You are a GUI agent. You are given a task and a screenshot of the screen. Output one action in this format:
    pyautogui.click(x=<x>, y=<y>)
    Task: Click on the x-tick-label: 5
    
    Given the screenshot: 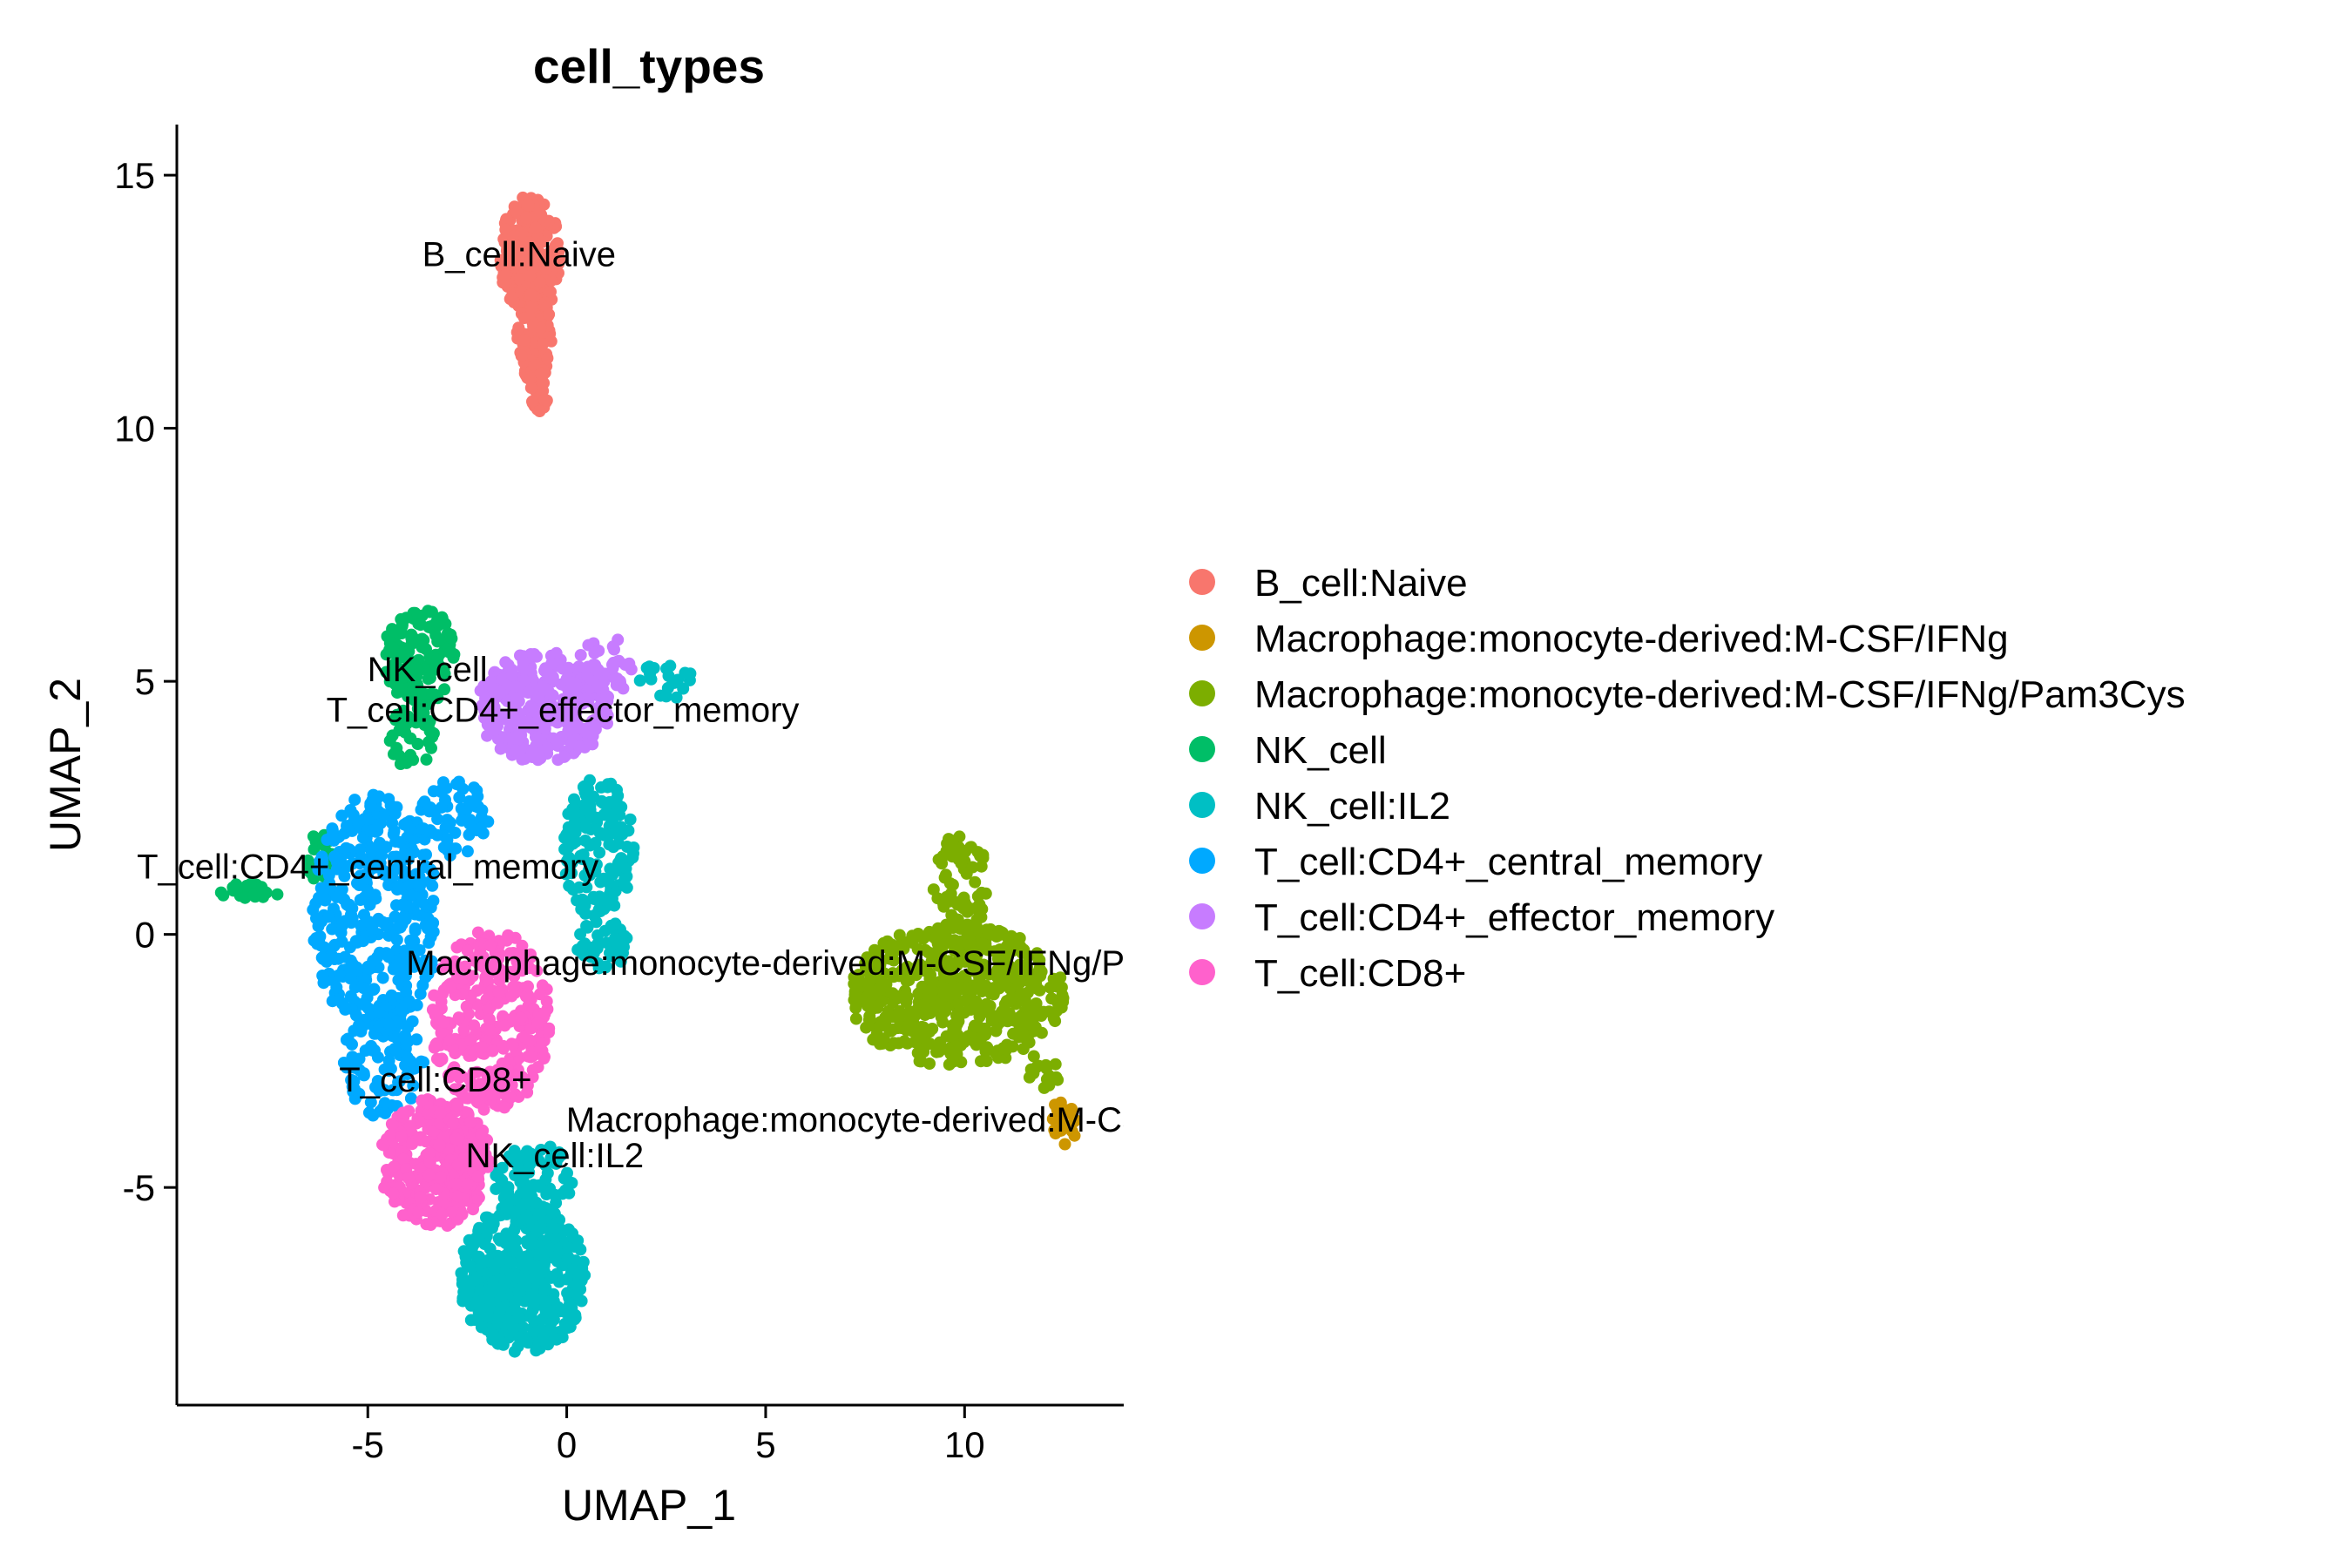 What is the action you would take?
    pyautogui.click(x=765, y=1444)
    